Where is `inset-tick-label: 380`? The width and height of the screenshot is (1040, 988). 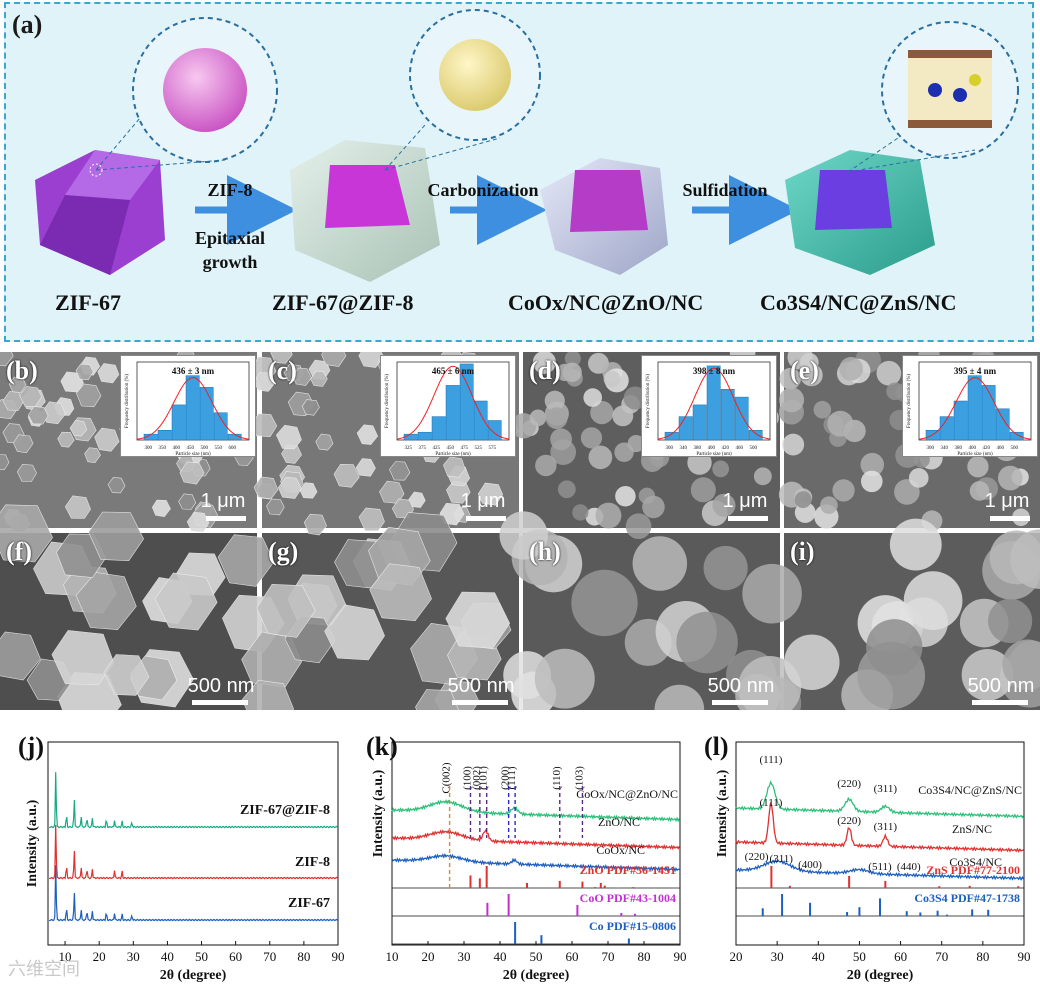
inset-tick-label: 380 is located at coordinates (697, 448).